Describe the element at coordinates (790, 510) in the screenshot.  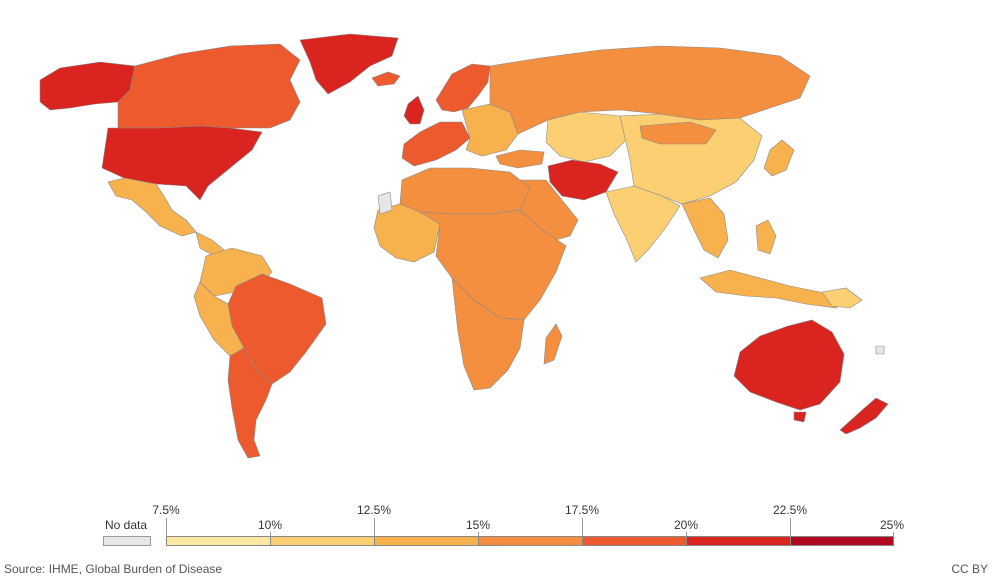
I see `legend-tick-22-5: 22.5%` at that location.